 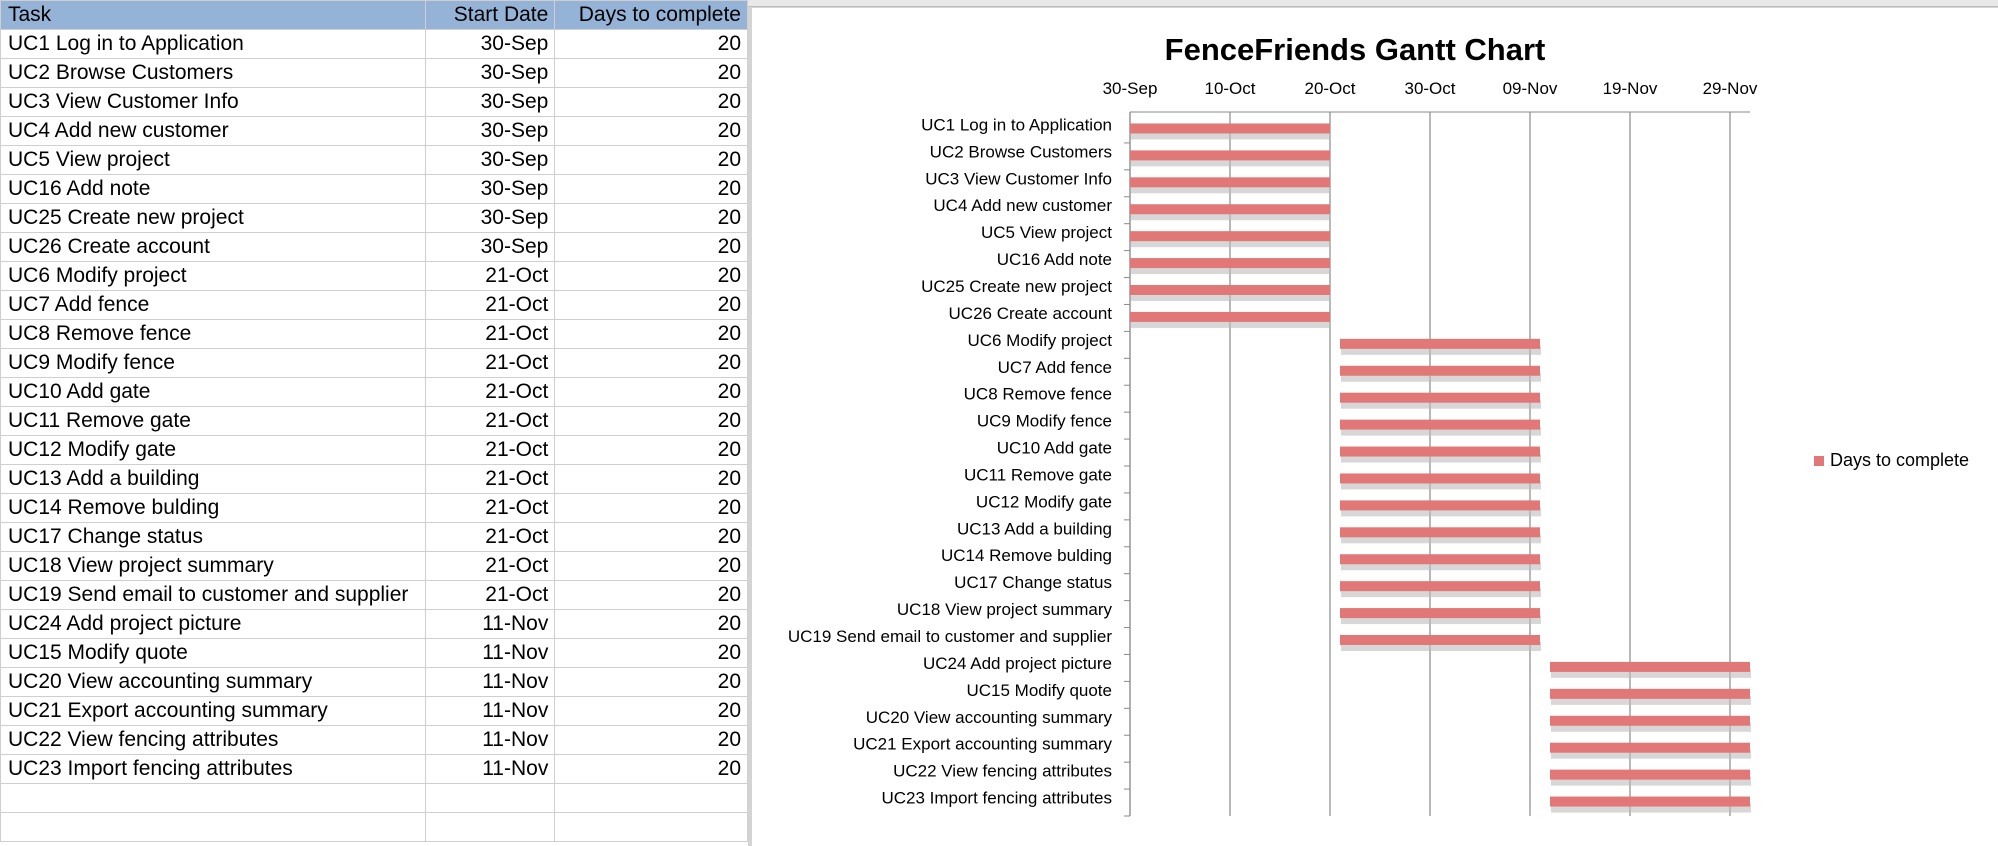 I want to click on task-cell: UC18 View project summary, so click(x=213, y=566).